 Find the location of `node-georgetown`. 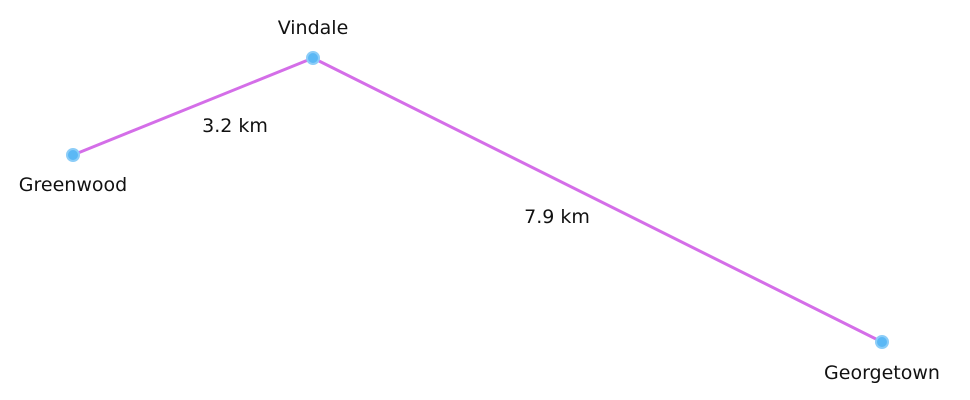

node-georgetown is located at coordinates (882, 342).